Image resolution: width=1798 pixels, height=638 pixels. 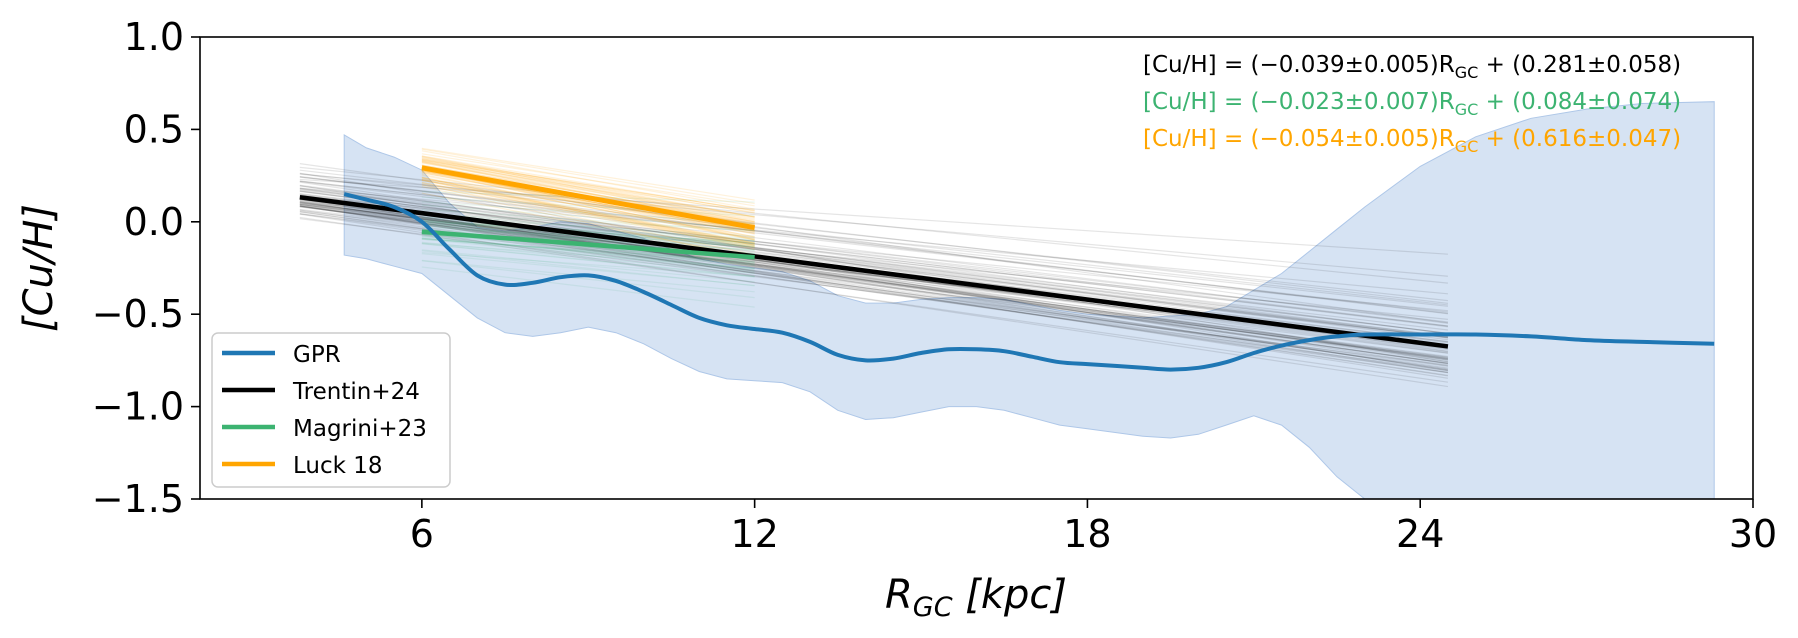 I want to click on y-axis-ticks: 1.0 0.5 0.0 −0.5 −1.0 −1.5, so click(x=146, y=268).